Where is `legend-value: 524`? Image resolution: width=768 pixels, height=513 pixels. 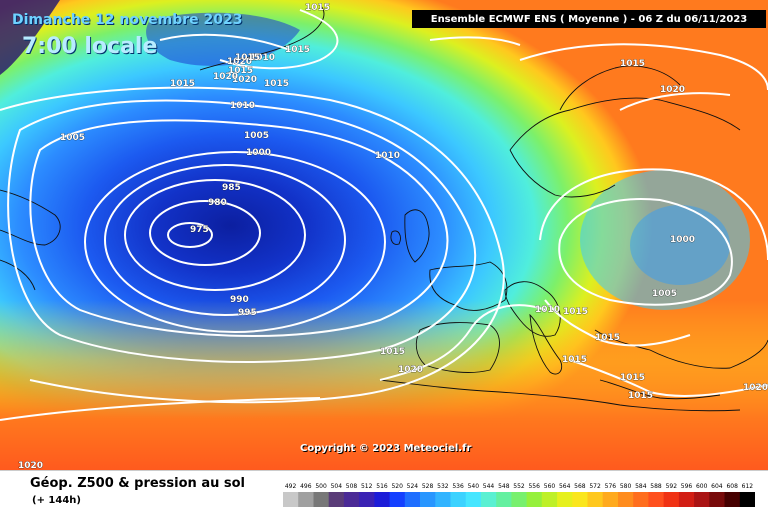
legend-value: 524 is located at coordinates (413, 486).